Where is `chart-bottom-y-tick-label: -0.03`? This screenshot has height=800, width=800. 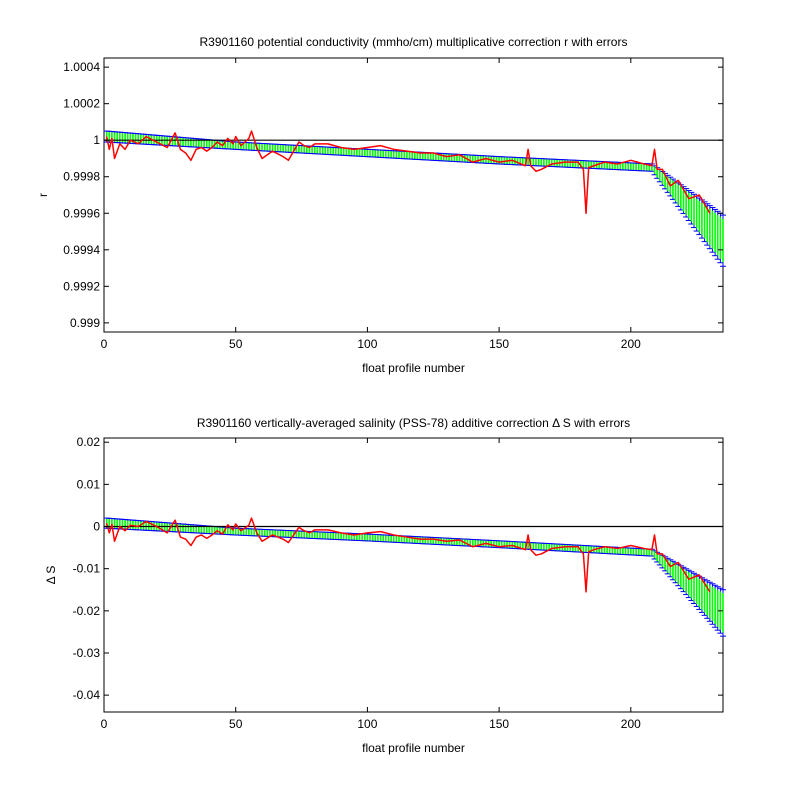
chart-bottom-y-tick-label: -0.03 is located at coordinates (87, 653).